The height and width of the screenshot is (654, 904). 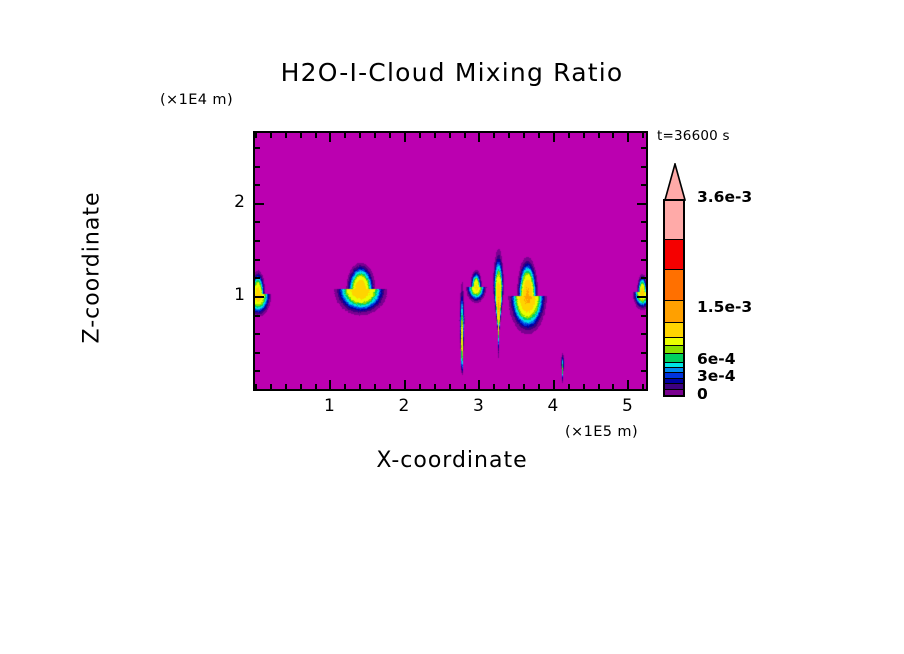 I want to click on x-tick-label: 1, so click(x=329, y=406).